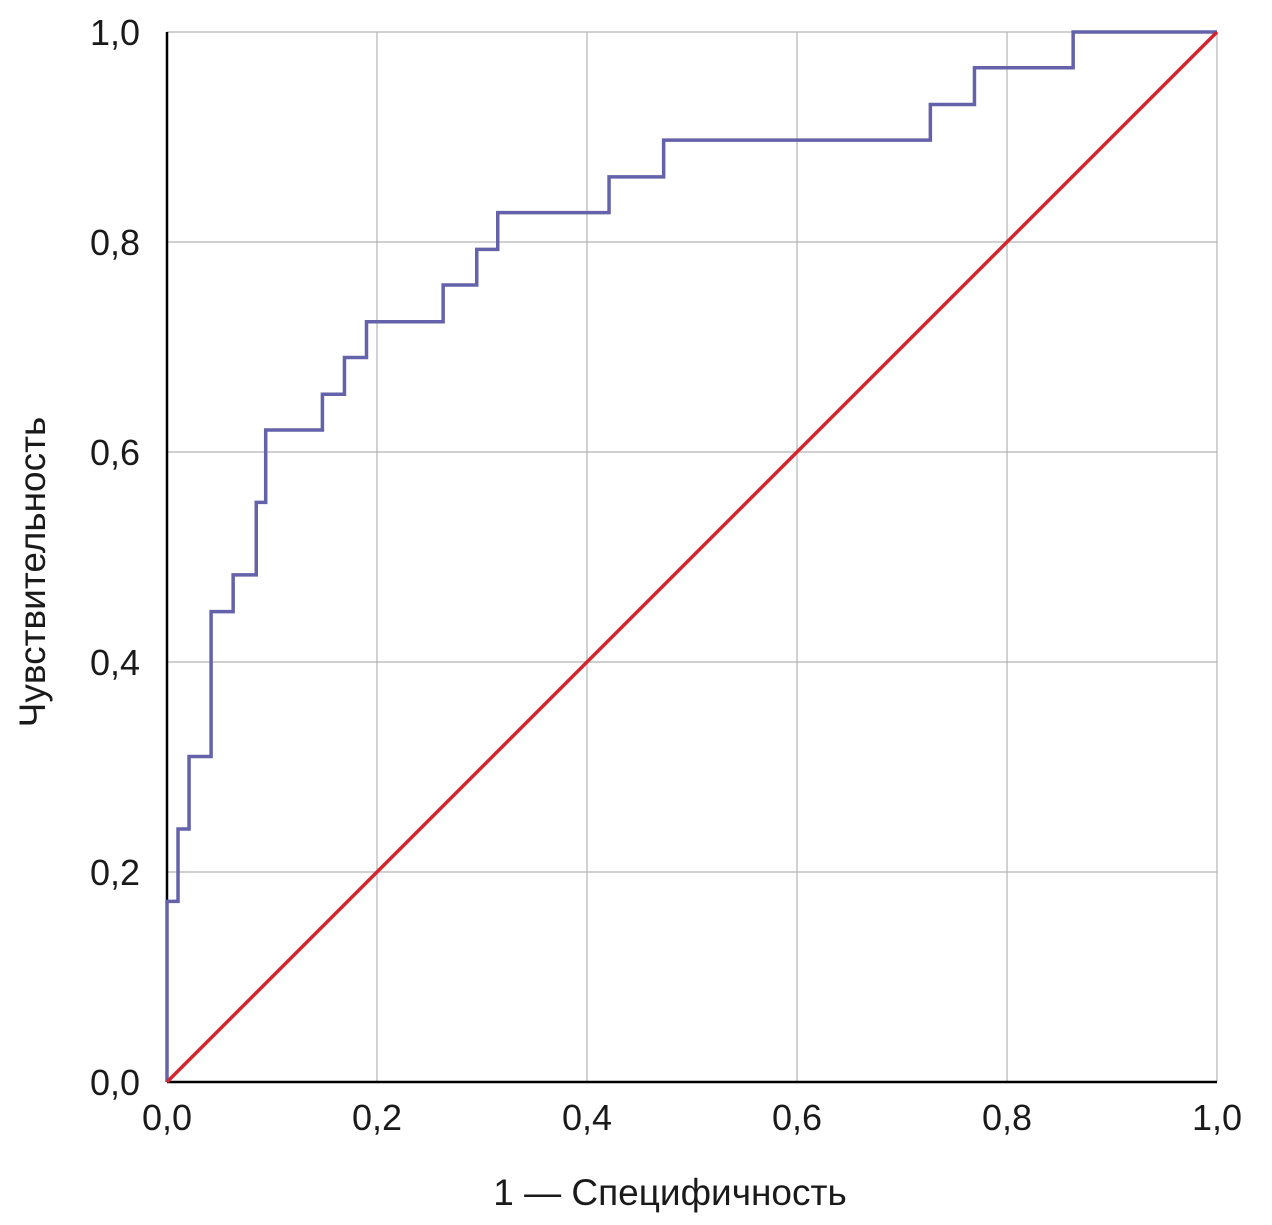 The height and width of the screenshot is (1225, 1272). What do you see at coordinates (115, 872) in the screenshot?
I see `y-tick-label: 0,2` at bounding box center [115, 872].